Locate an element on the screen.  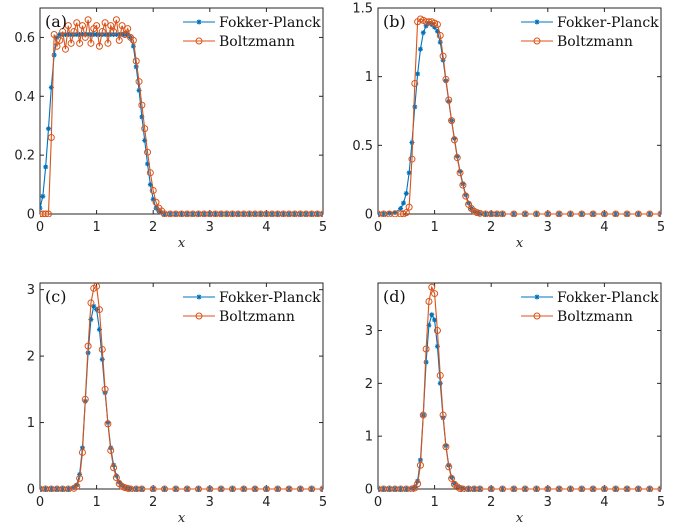
y-tick-label: 0.4 is located at coordinates (24, 97).